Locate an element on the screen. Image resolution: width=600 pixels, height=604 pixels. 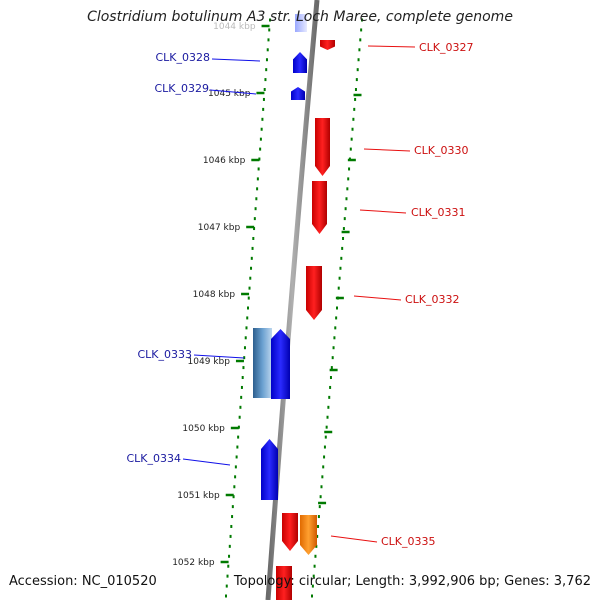
gene-clk-0333-arrow is located at coordinates (280, 364).